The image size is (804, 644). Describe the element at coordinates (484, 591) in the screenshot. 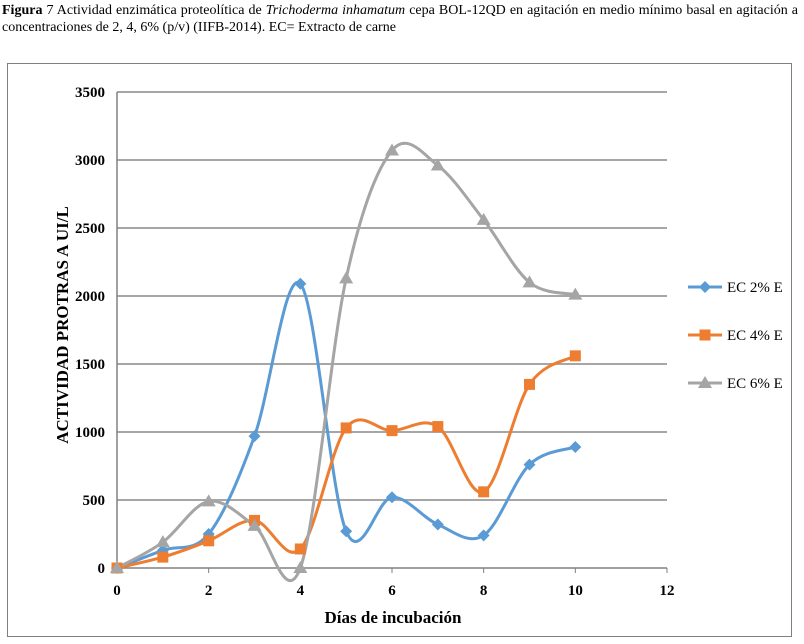

I see `x-tick-label: 8` at that location.